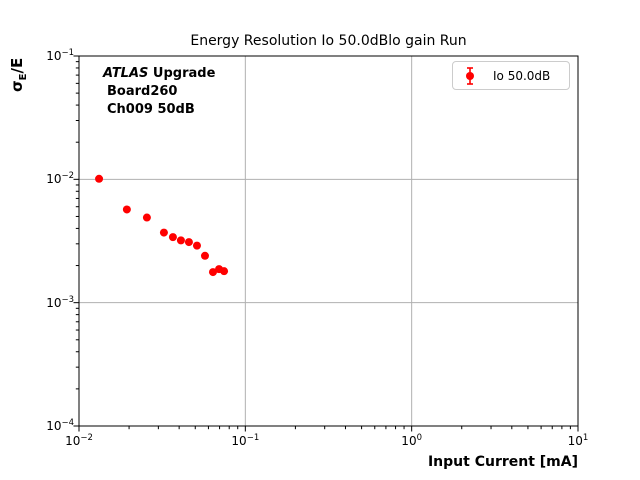  I want to click on legend-marker-icon, so click(470, 75).